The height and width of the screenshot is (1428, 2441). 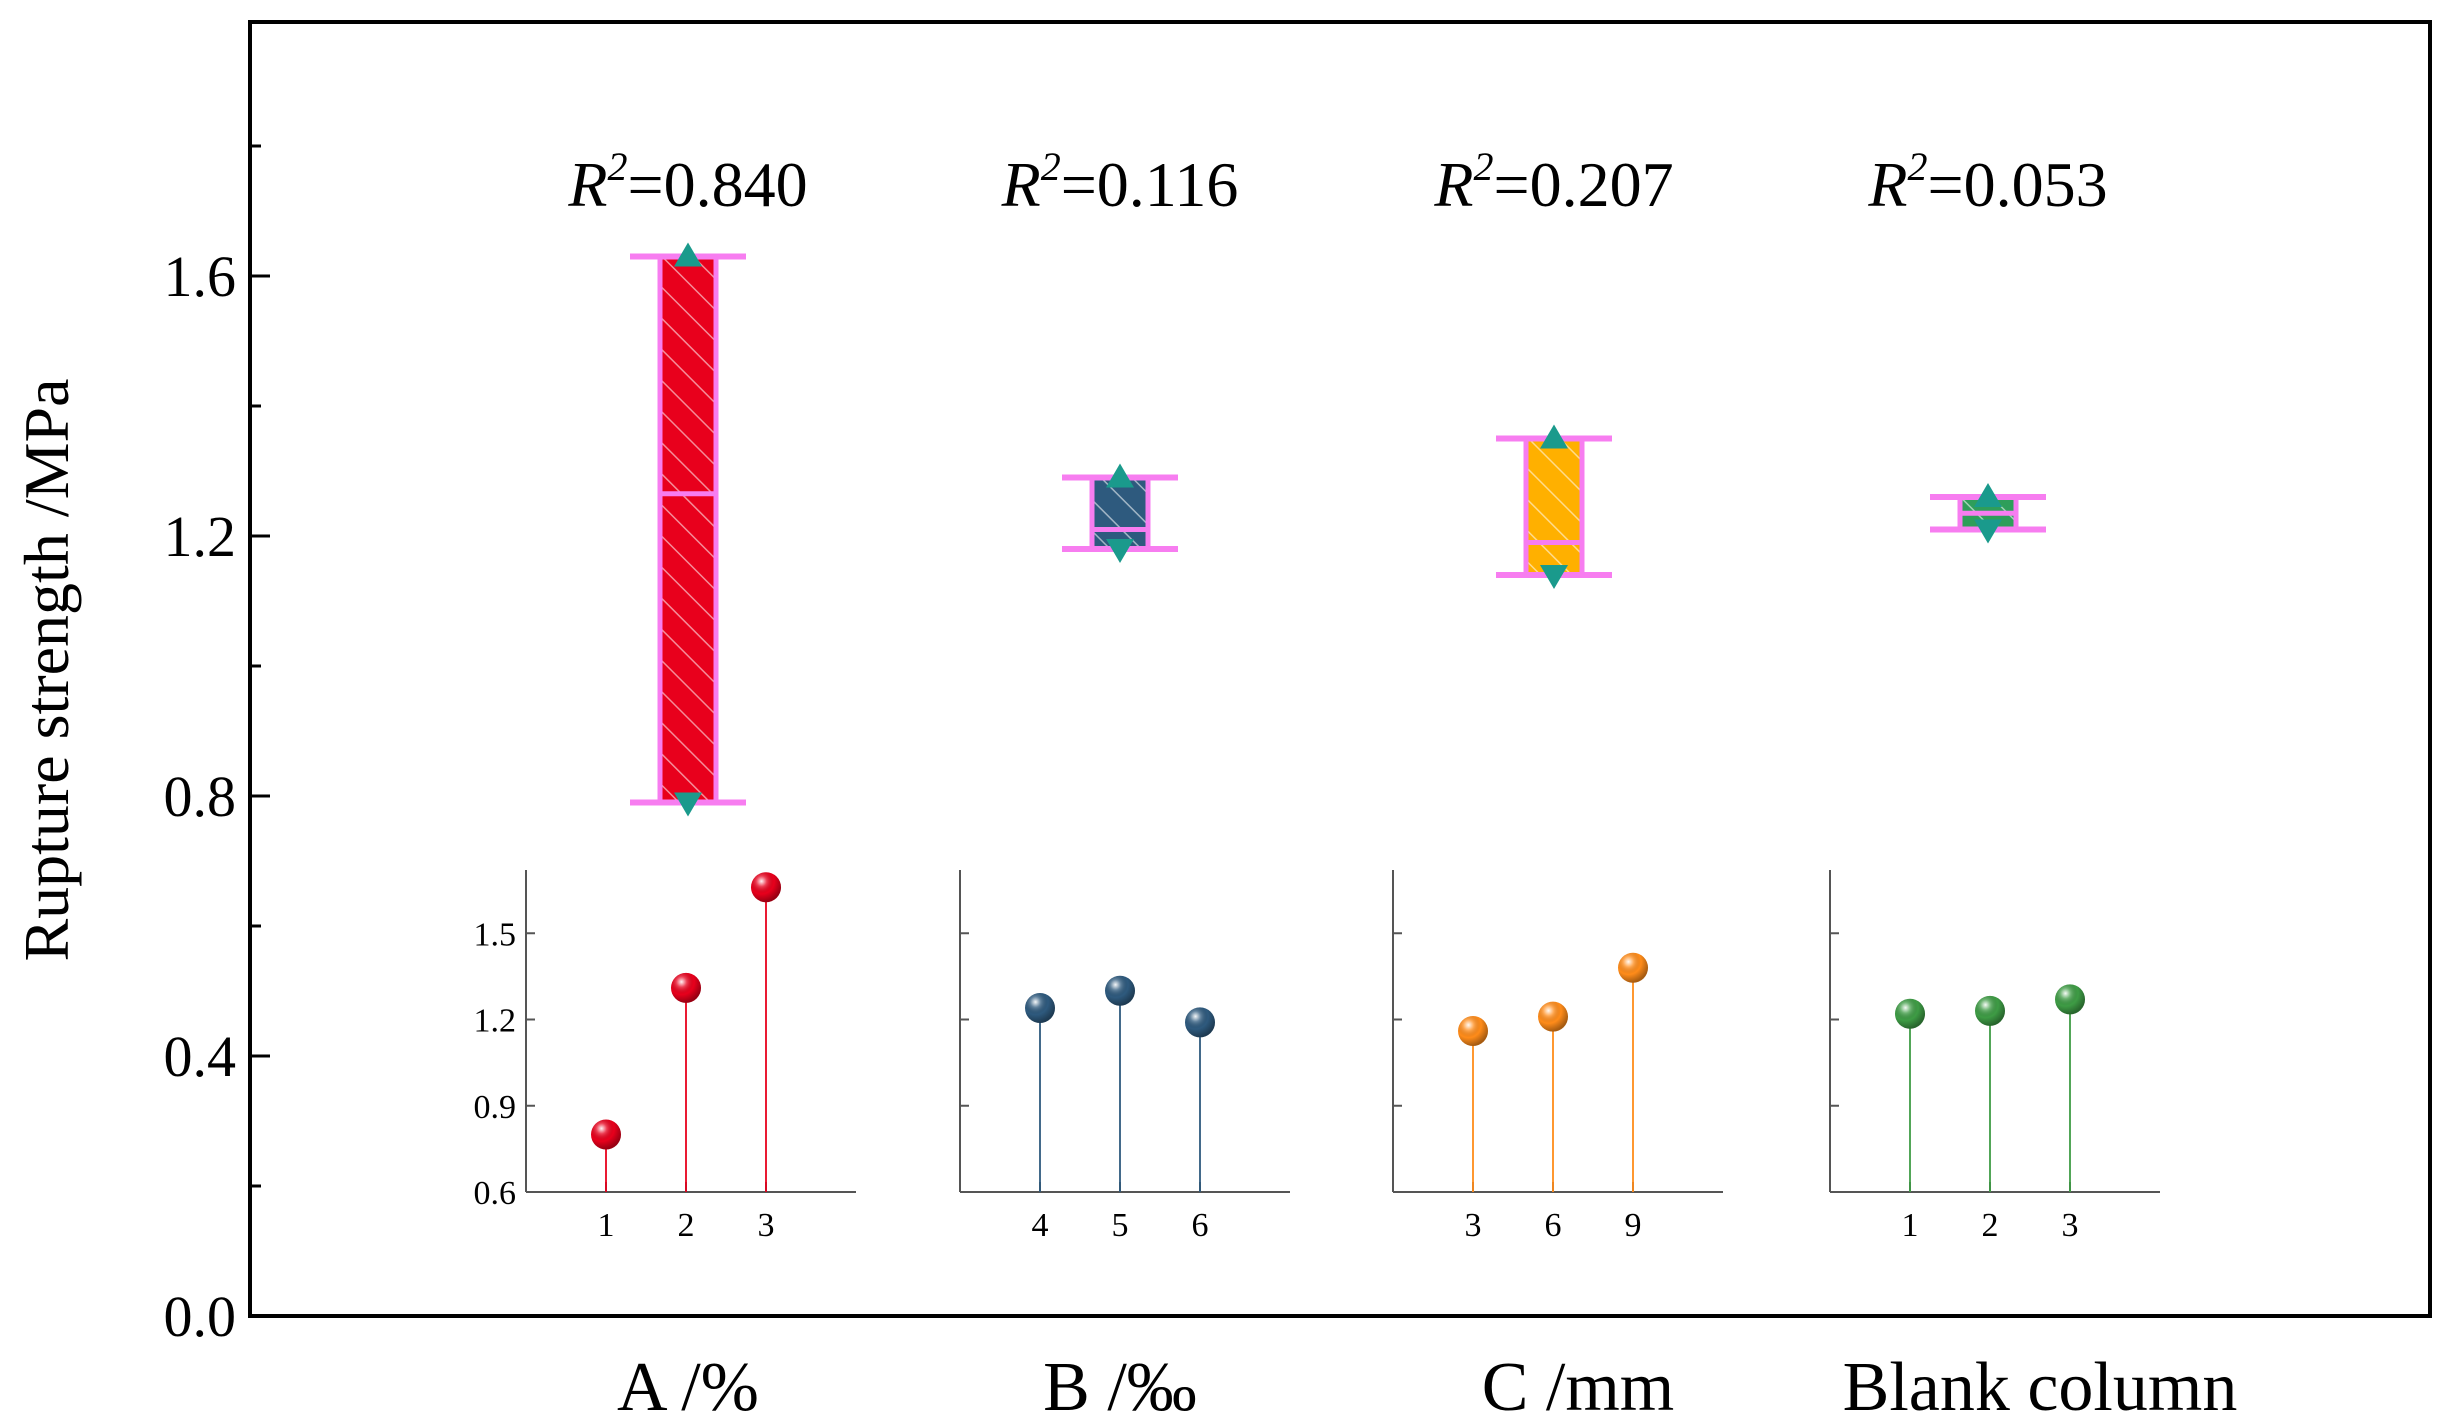 I want to click on y-tick-label: 1.2, so click(x=200, y=536).